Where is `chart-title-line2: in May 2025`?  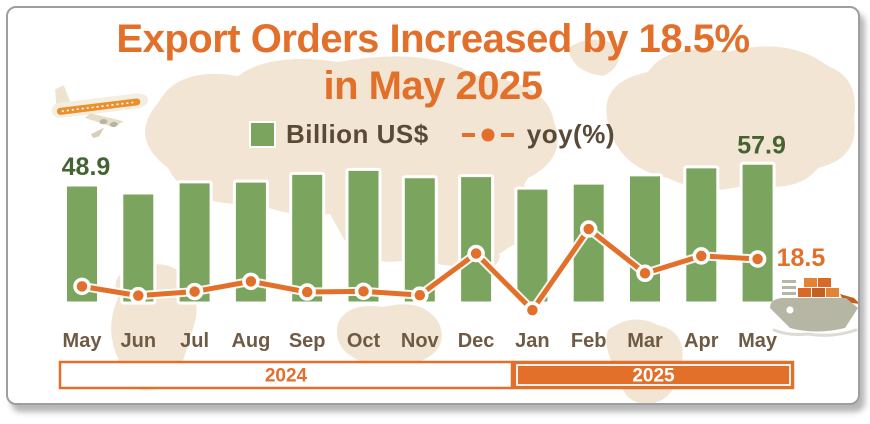 chart-title-line2: in May 2025 is located at coordinates (433, 86).